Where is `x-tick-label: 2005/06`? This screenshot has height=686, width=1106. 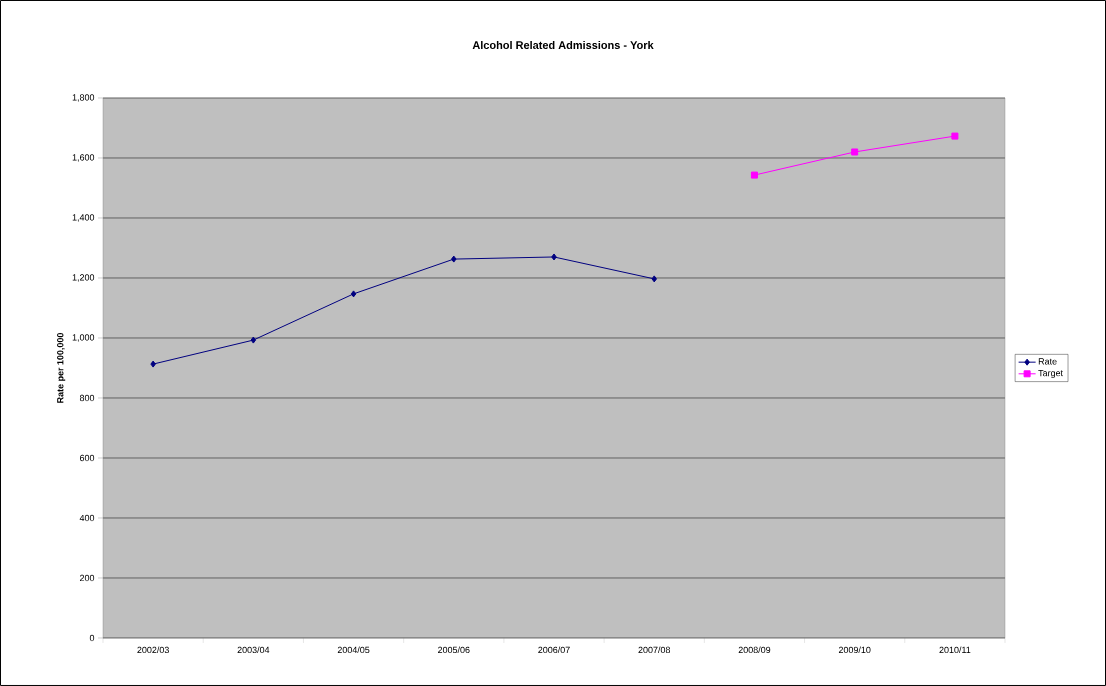 x-tick-label: 2005/06 is located at coordinates (454, 650).